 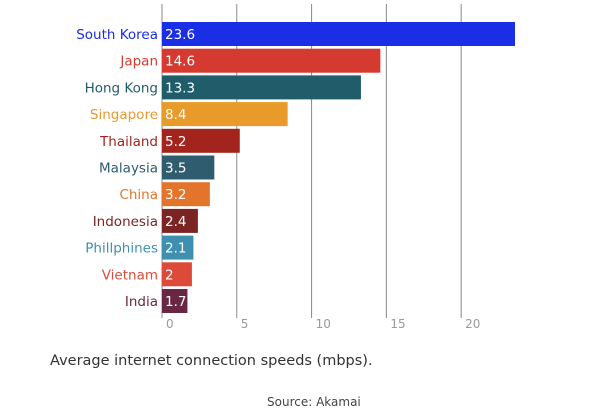 I want to click on category-label: Hong Kong, so click(x=121, y=88).